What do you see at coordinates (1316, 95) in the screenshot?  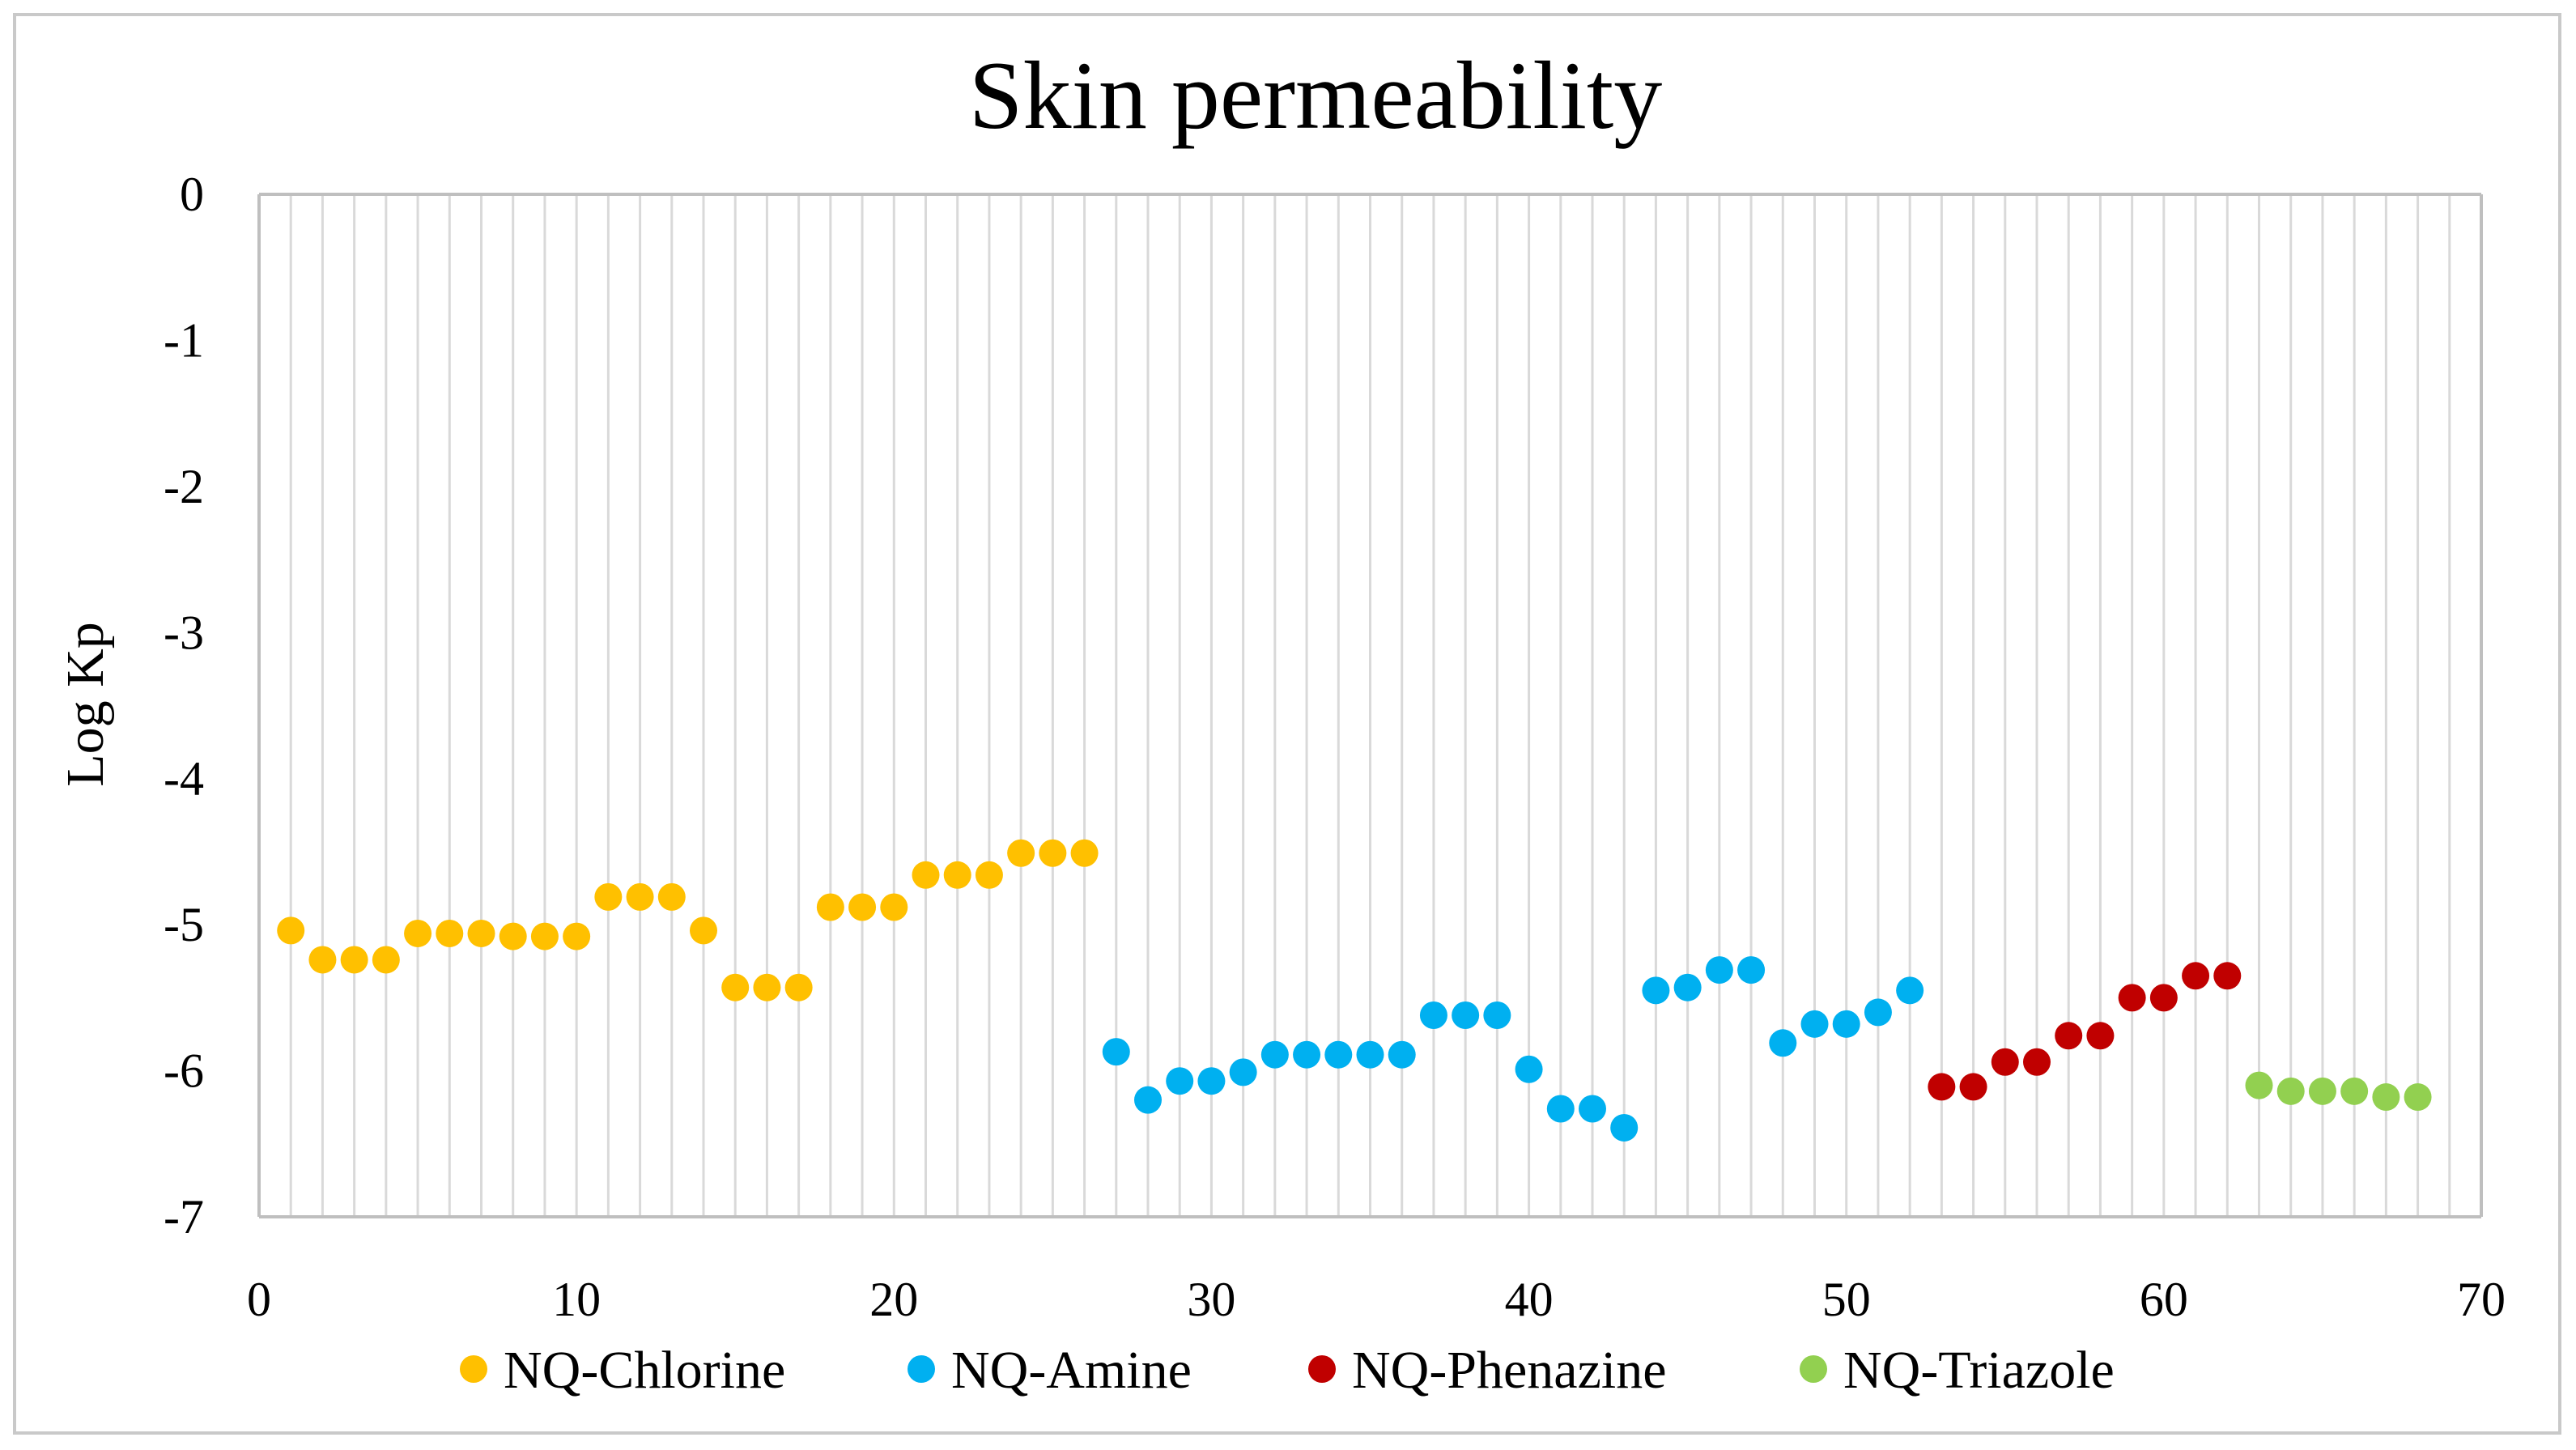 I see `chart-title: Skin permeability` at bounding box center [1316, 95].